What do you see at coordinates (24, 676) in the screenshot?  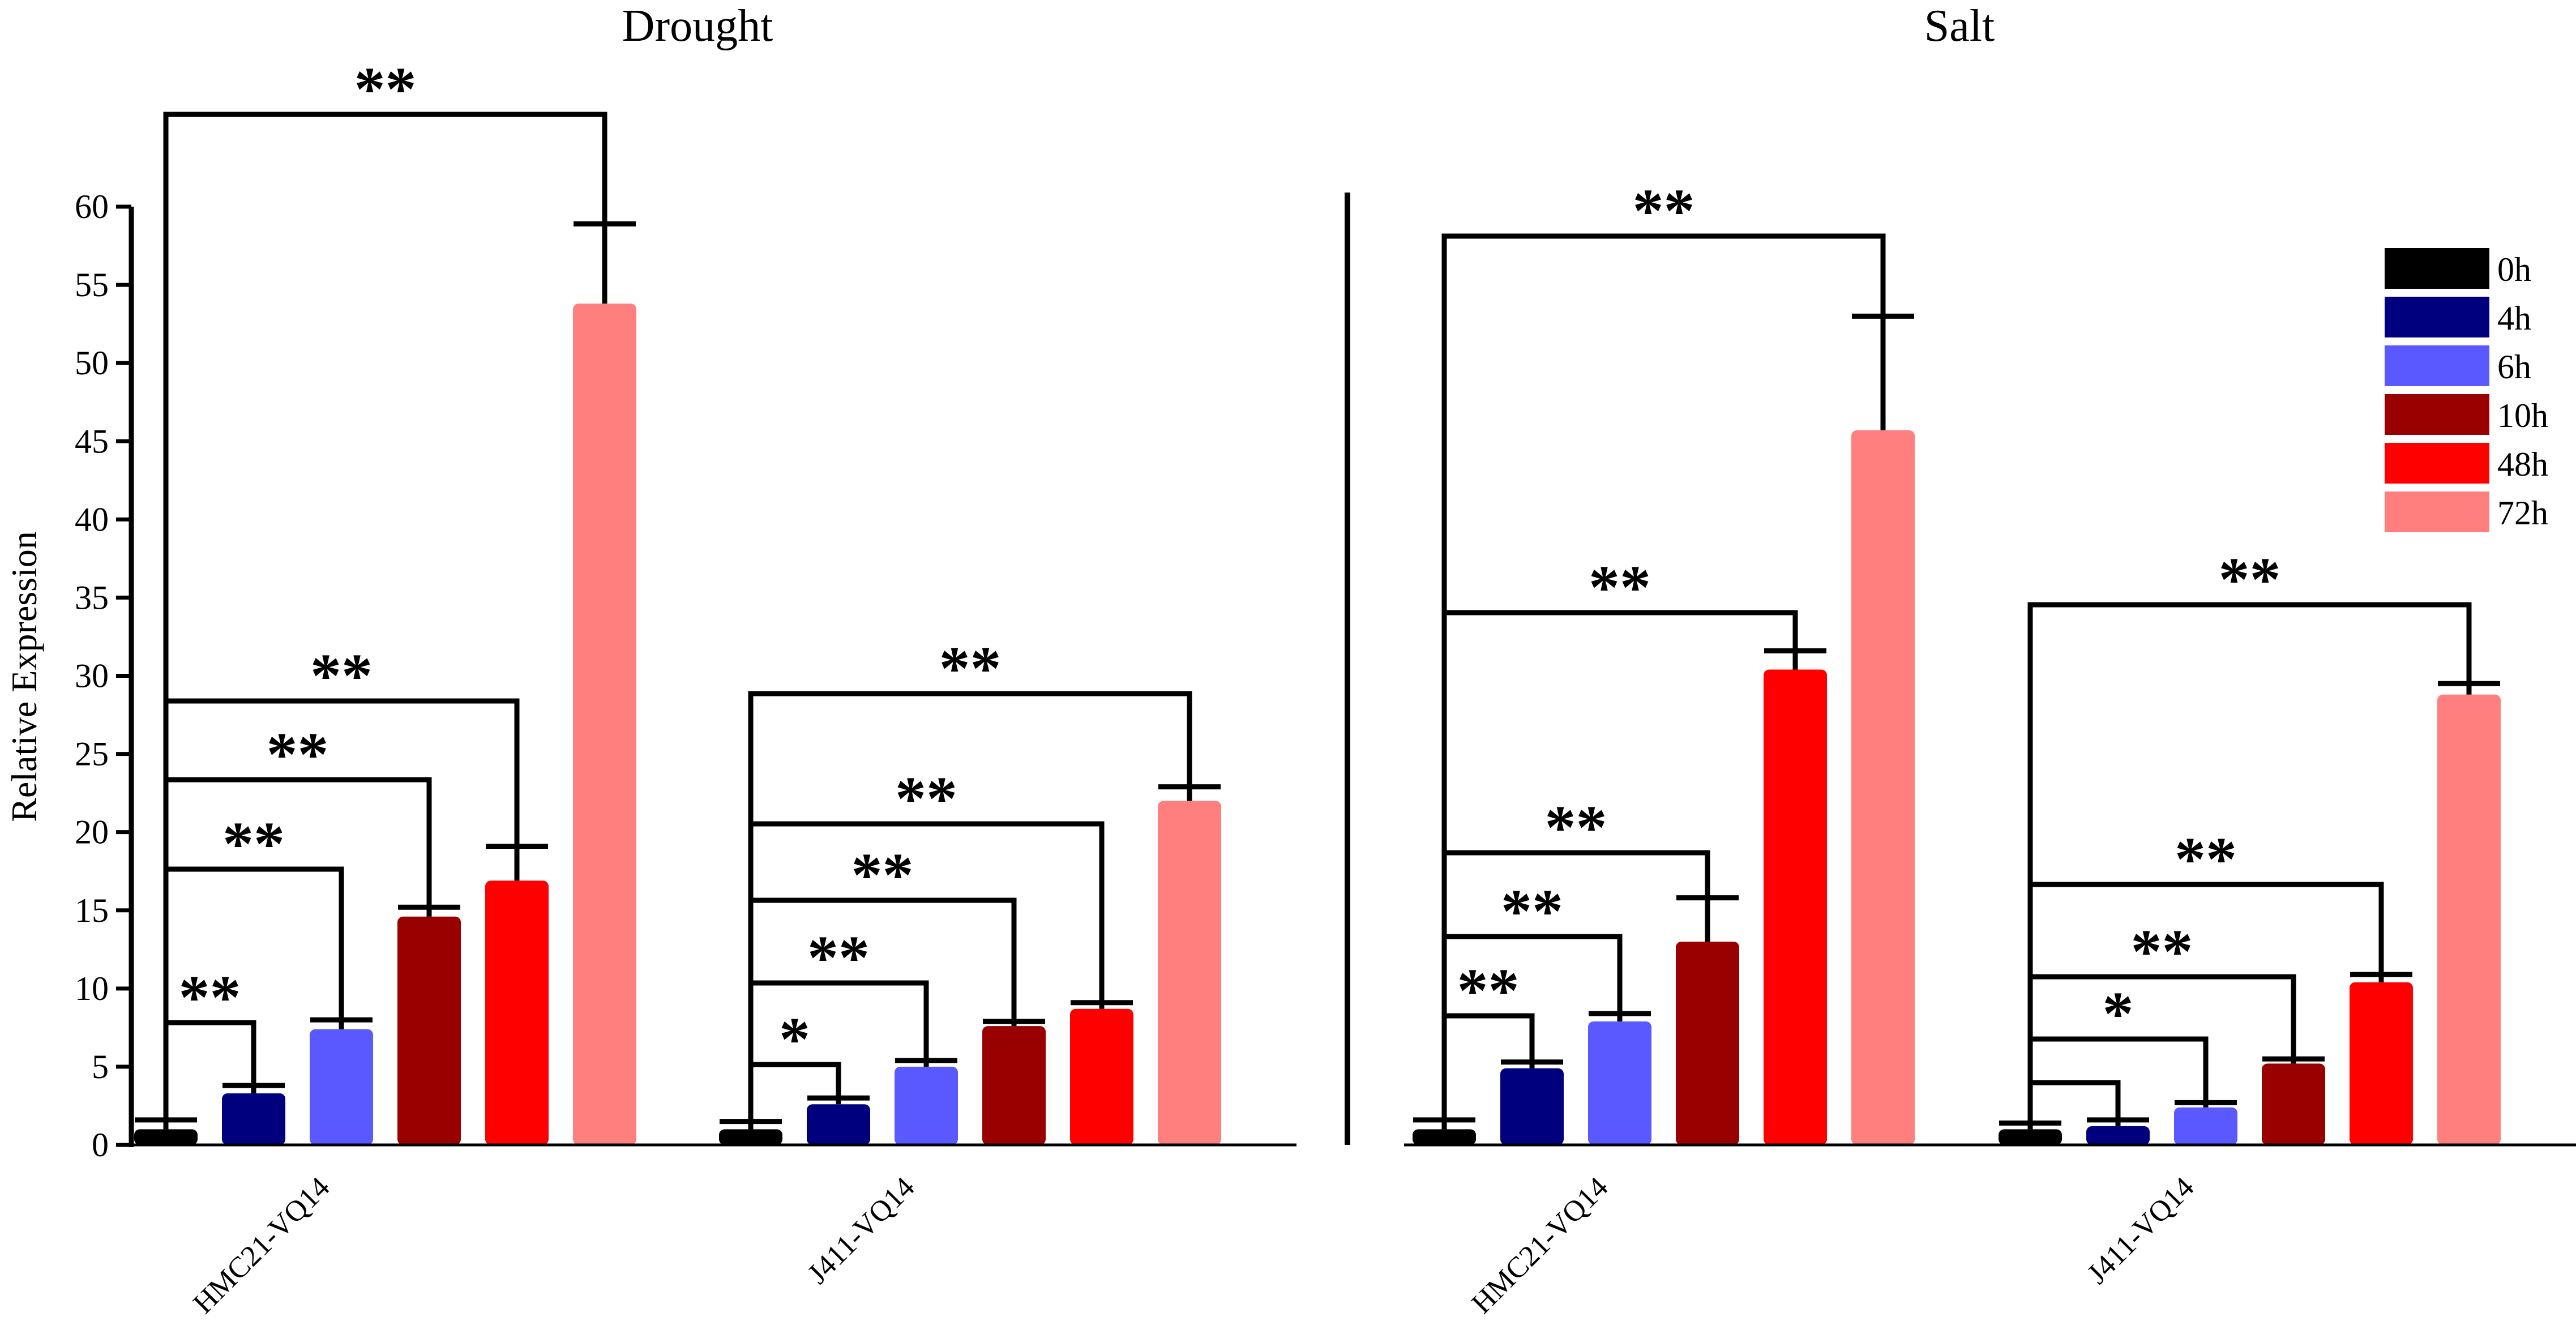 I see `y-axis-title: Relative Expression` at bounding box center [24, 676].